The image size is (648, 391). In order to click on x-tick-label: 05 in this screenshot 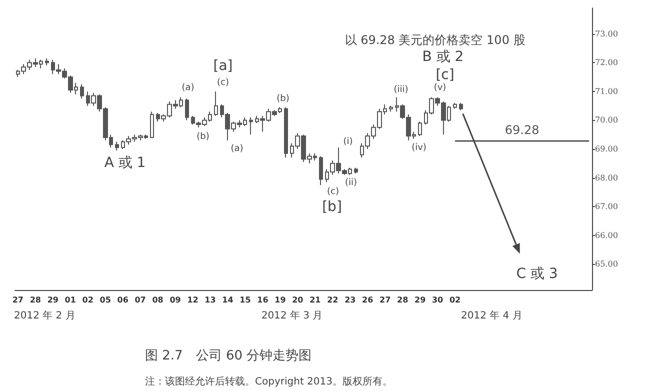, I will do `click(106, 300)`.